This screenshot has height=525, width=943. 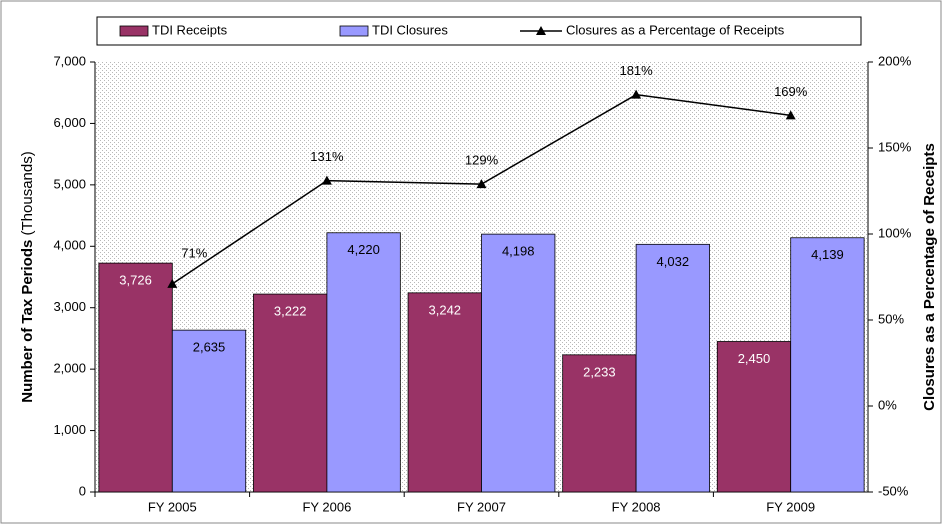 I want to click on x-tick-label: FY 2007, so click(x=481, y=506).